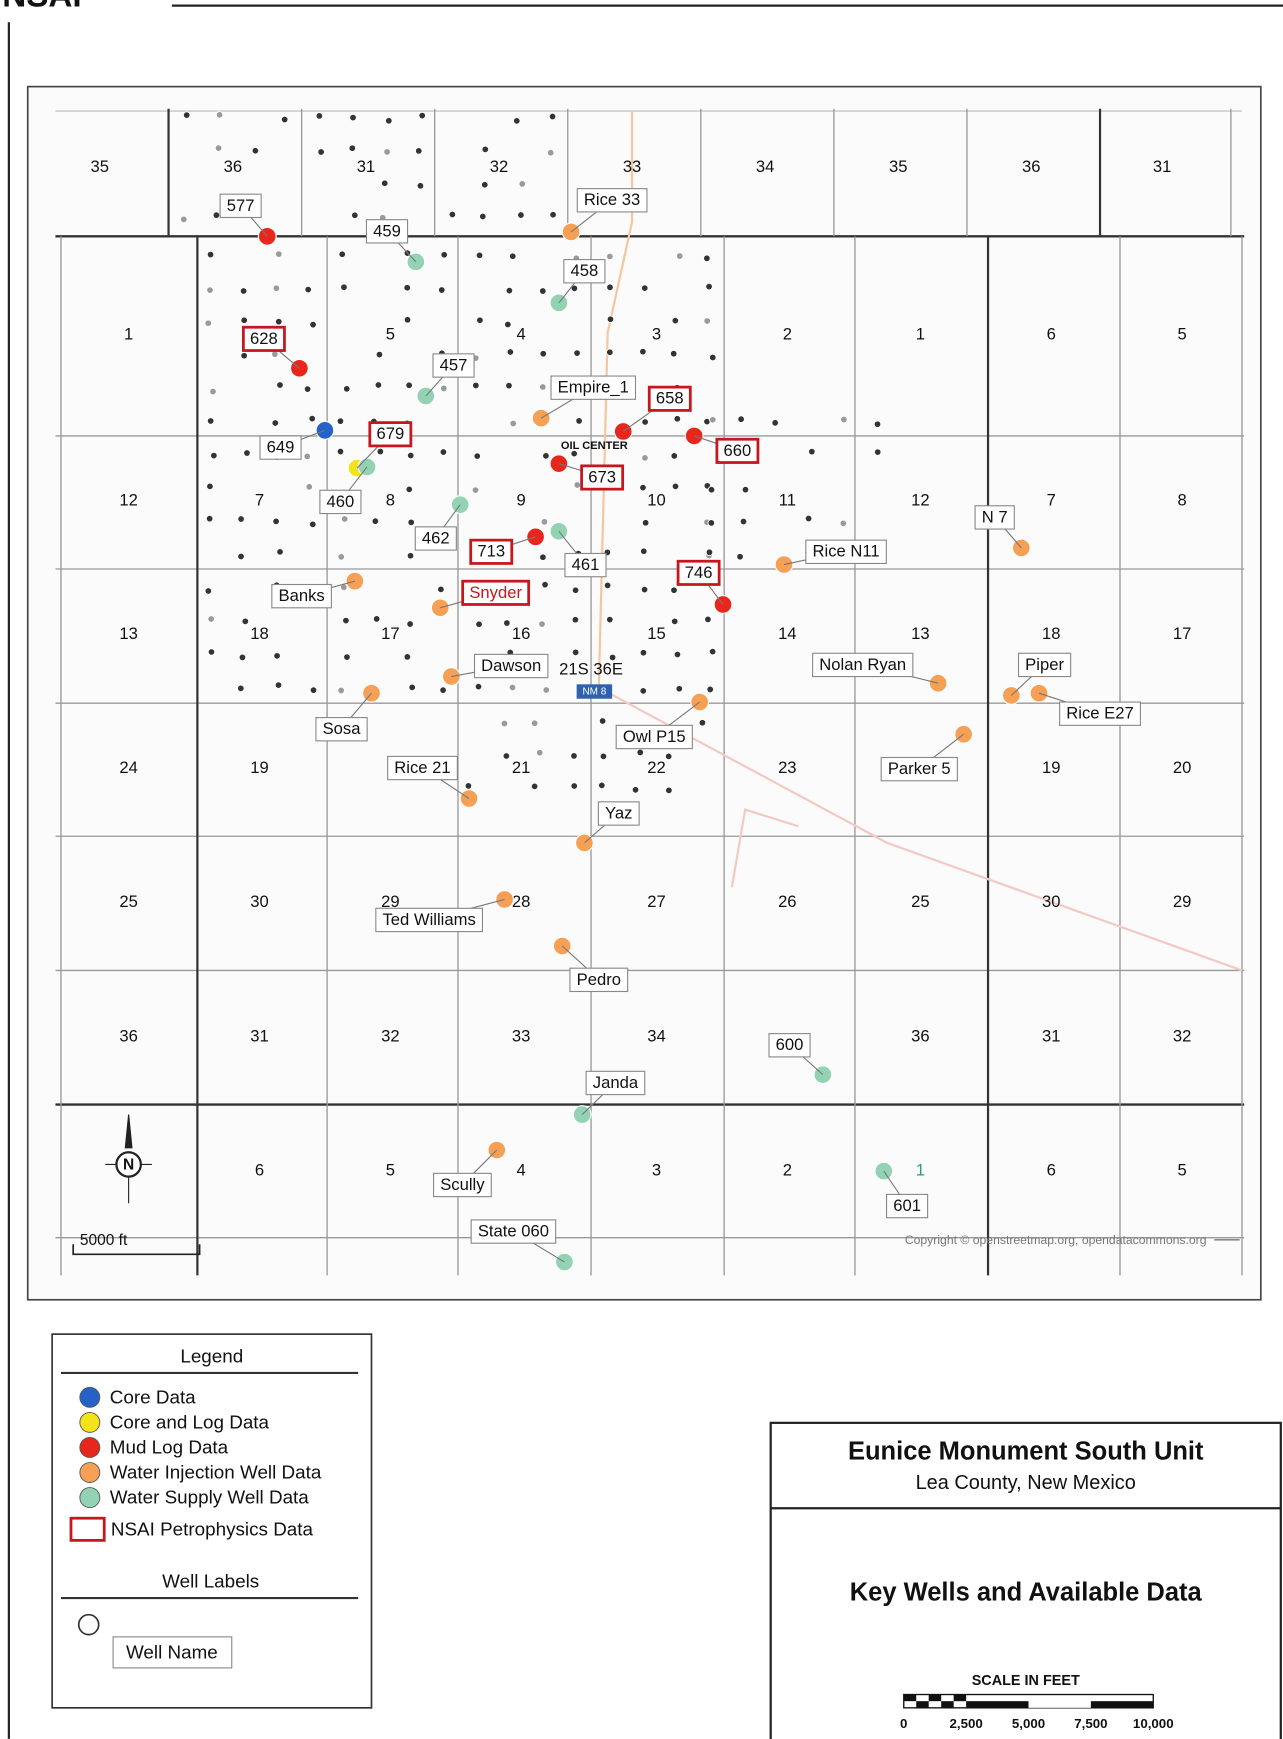 This screenshot has height=1739, width=1283. Describe the element at coordinates (136, 1250) in the screenshot. I see `scale-bar-line` at that location.